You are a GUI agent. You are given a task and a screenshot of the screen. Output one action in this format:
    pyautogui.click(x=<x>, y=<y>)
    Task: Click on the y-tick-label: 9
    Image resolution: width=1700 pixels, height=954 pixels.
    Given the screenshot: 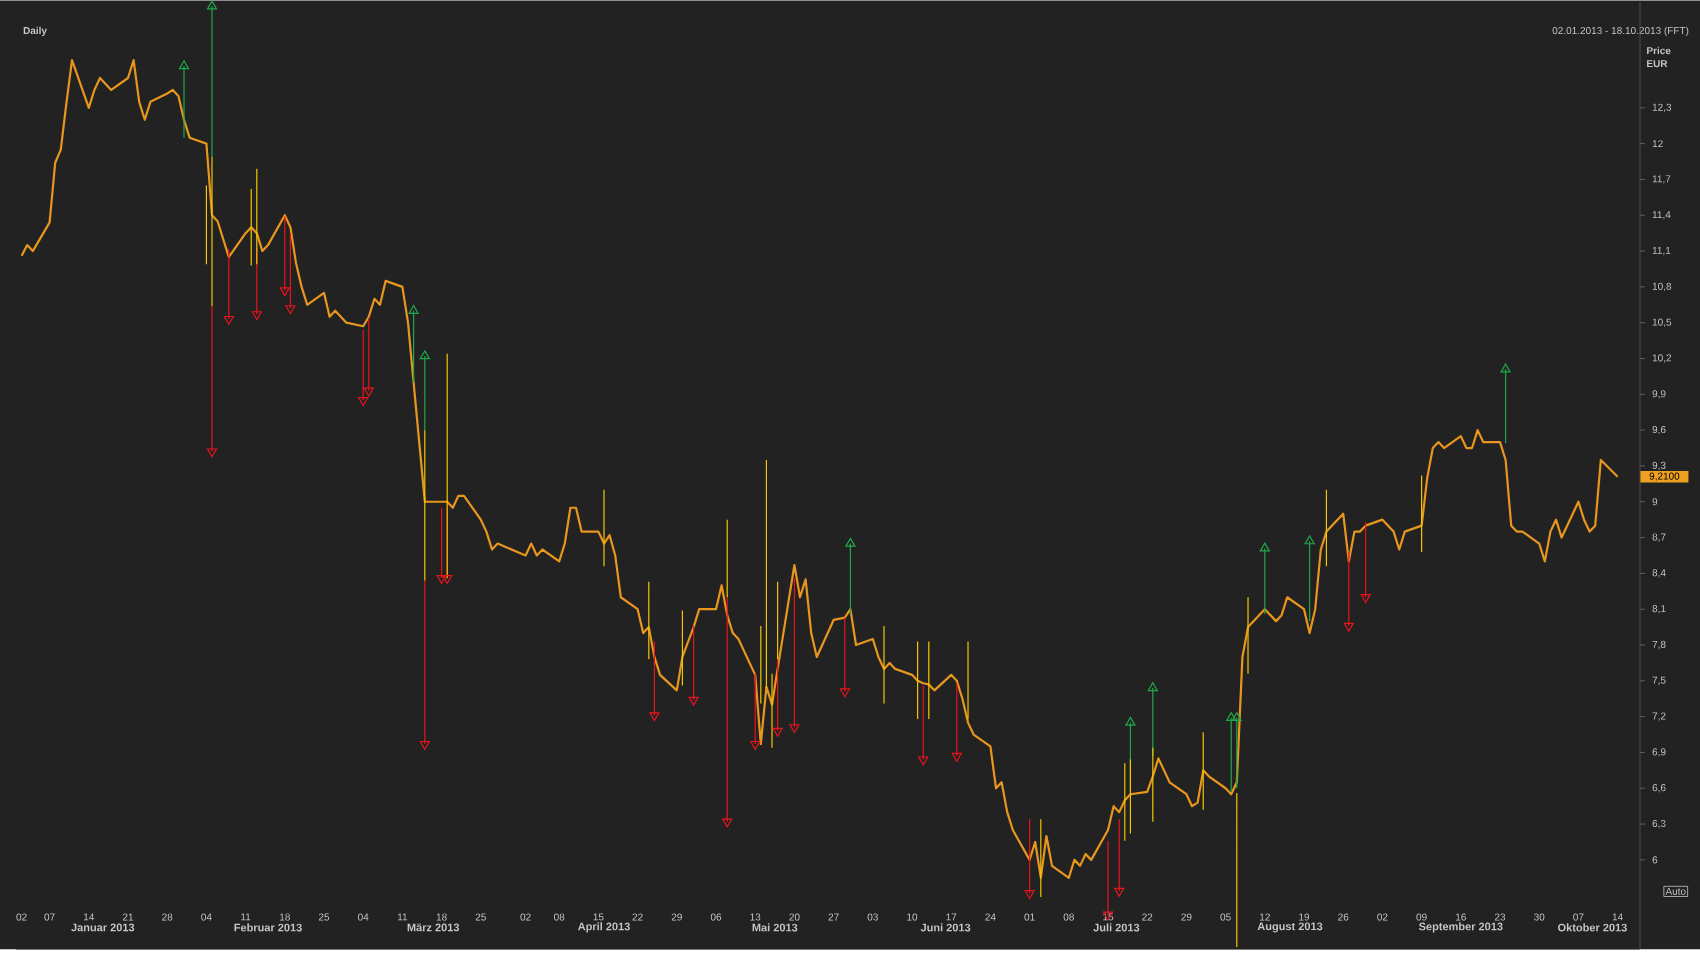 What is the action you would take?
    pyautogui.click(x=1655, y=502)
    